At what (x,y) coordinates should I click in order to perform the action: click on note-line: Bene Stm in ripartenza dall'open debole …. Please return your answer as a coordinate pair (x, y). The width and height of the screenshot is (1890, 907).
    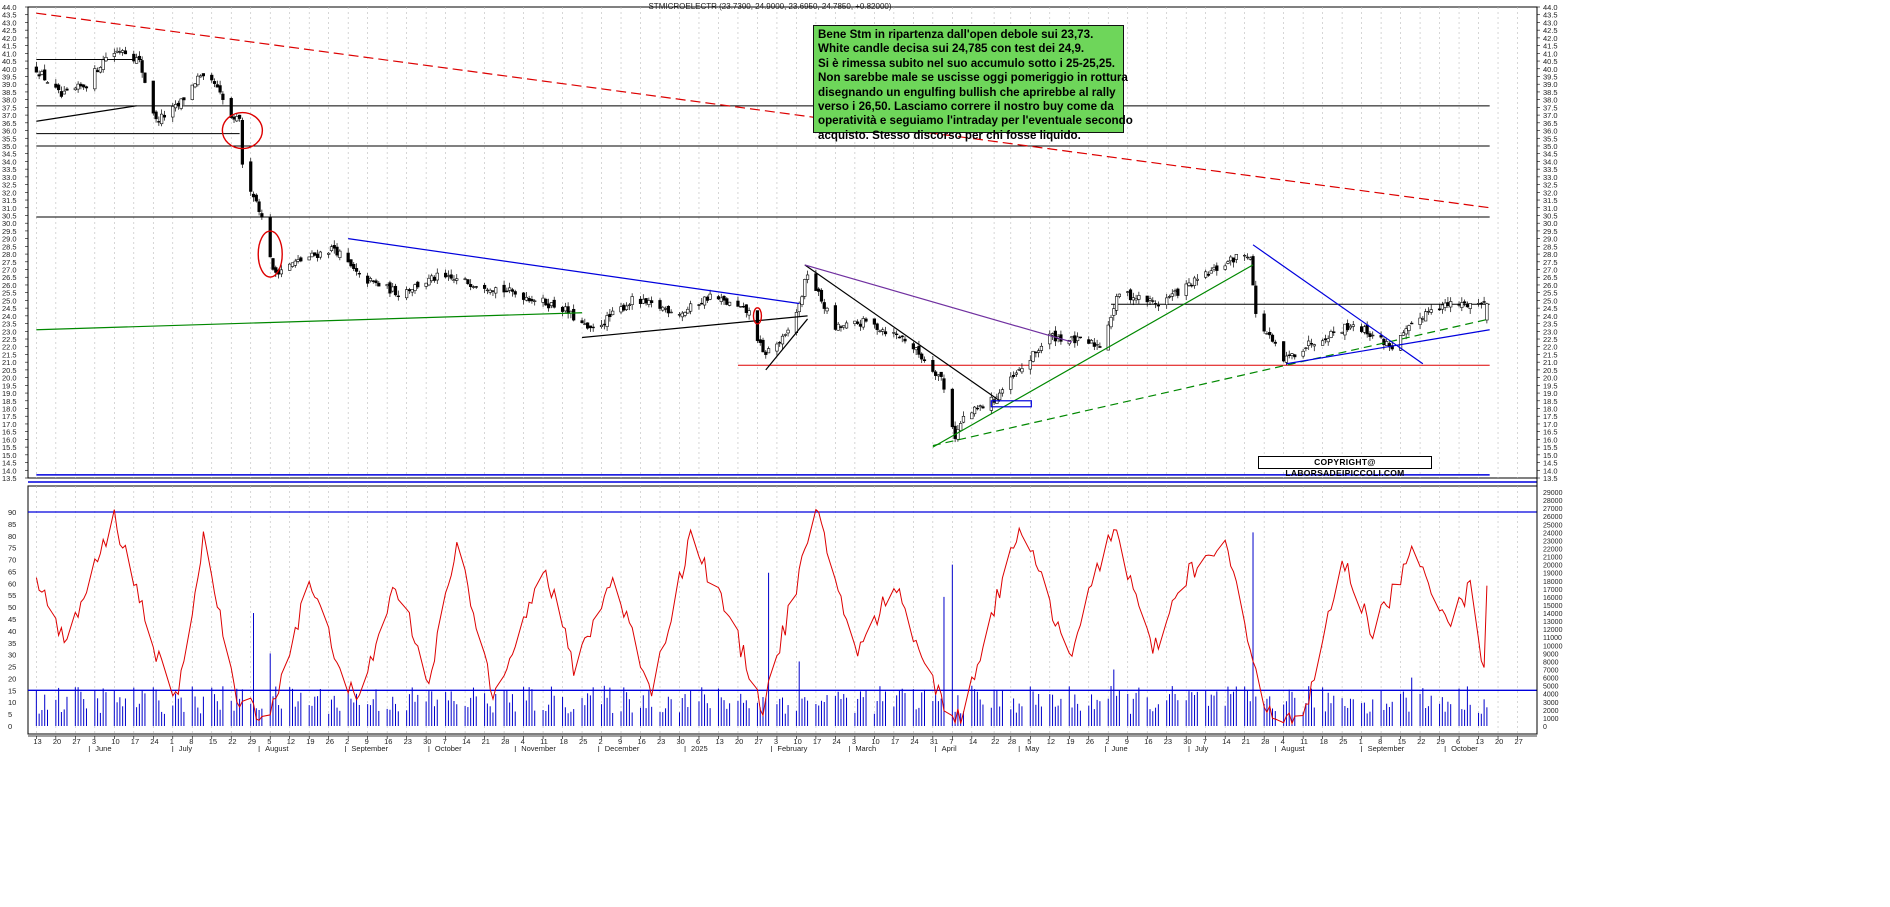
    Looking at the image, I should click on (956, 34).